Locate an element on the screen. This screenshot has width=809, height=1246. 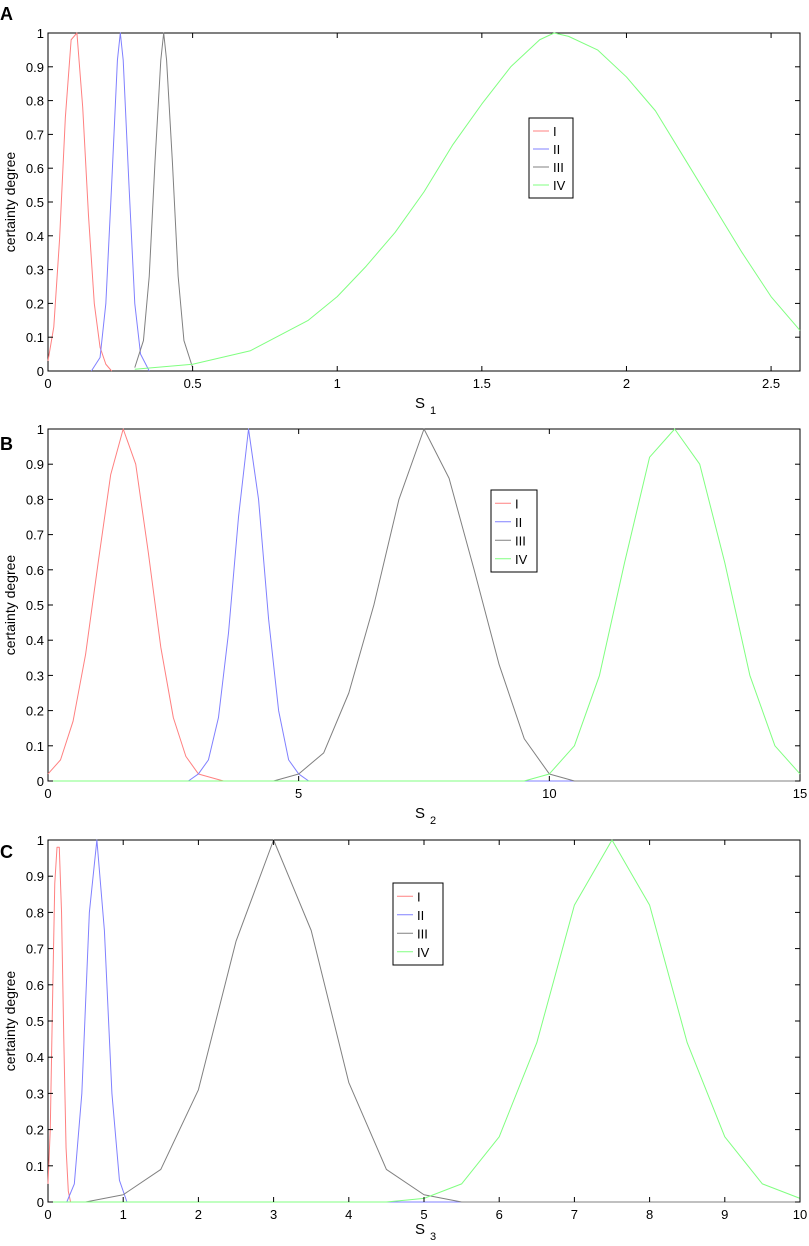
x-tick-label: 3 is located at coordinates (273, 1214).